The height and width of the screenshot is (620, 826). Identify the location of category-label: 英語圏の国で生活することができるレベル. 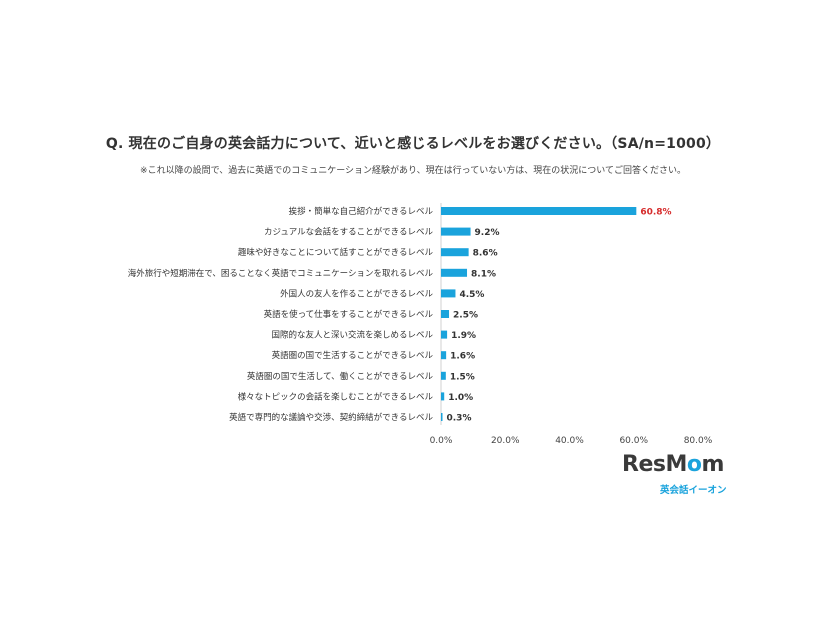
(353, 355).